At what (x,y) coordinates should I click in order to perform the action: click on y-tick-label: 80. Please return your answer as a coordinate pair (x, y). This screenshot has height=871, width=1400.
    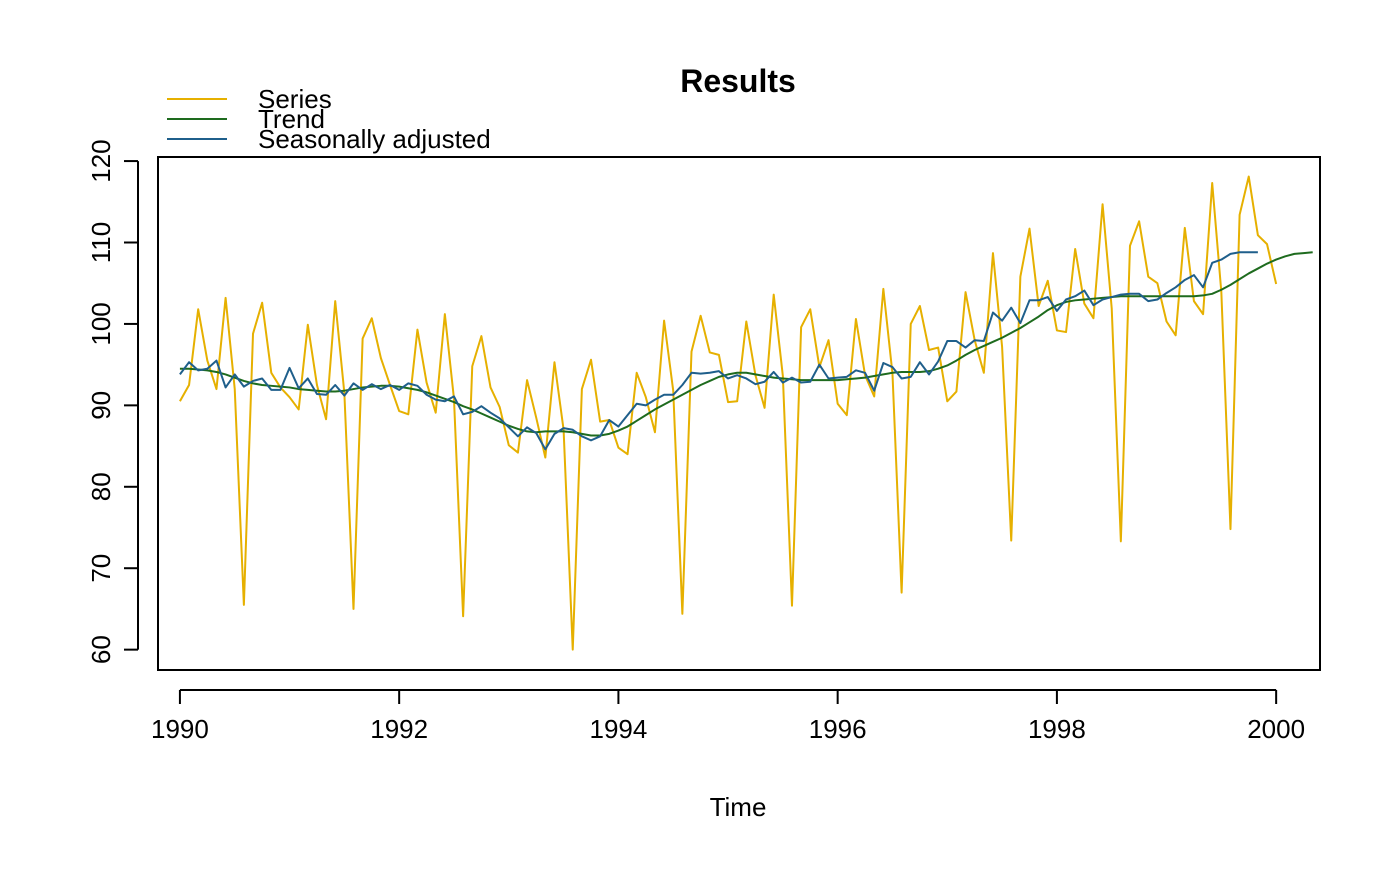
    Looking at the image, I should click on (101, 486).